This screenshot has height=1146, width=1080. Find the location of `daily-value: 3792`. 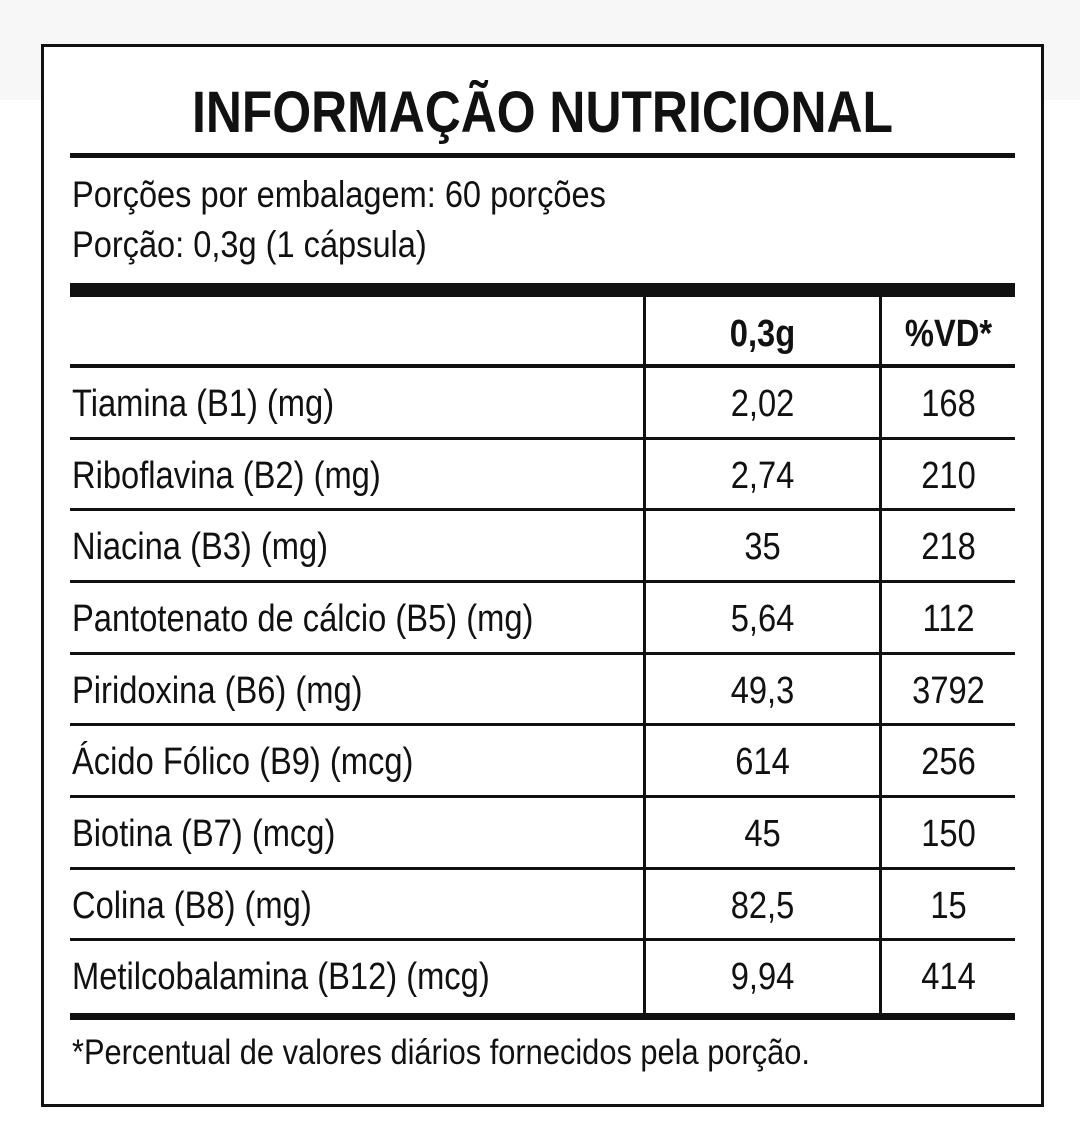

daily-value: 3792 is located at coordinates (948, 690).